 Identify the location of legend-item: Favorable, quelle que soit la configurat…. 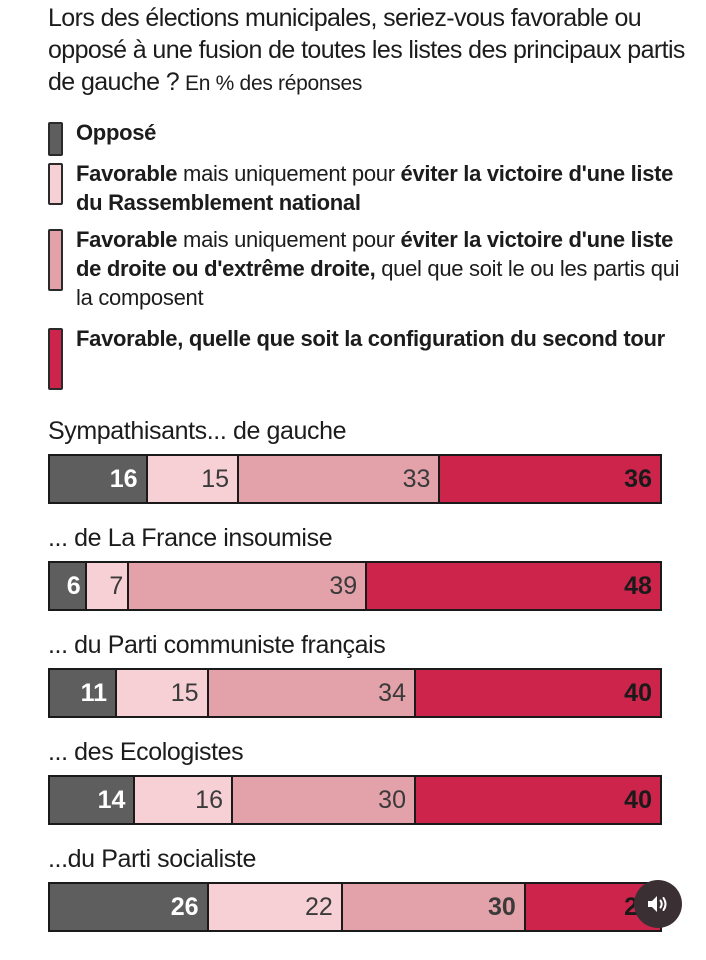
(373, 357).